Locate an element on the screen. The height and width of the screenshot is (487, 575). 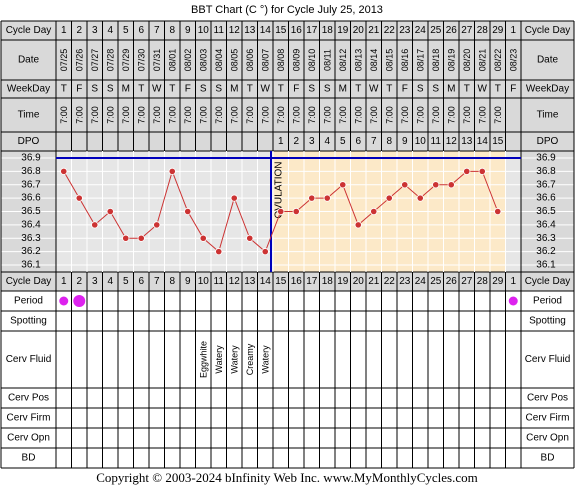
cycle-day-label: 15 is located at coordinates (281, 30).